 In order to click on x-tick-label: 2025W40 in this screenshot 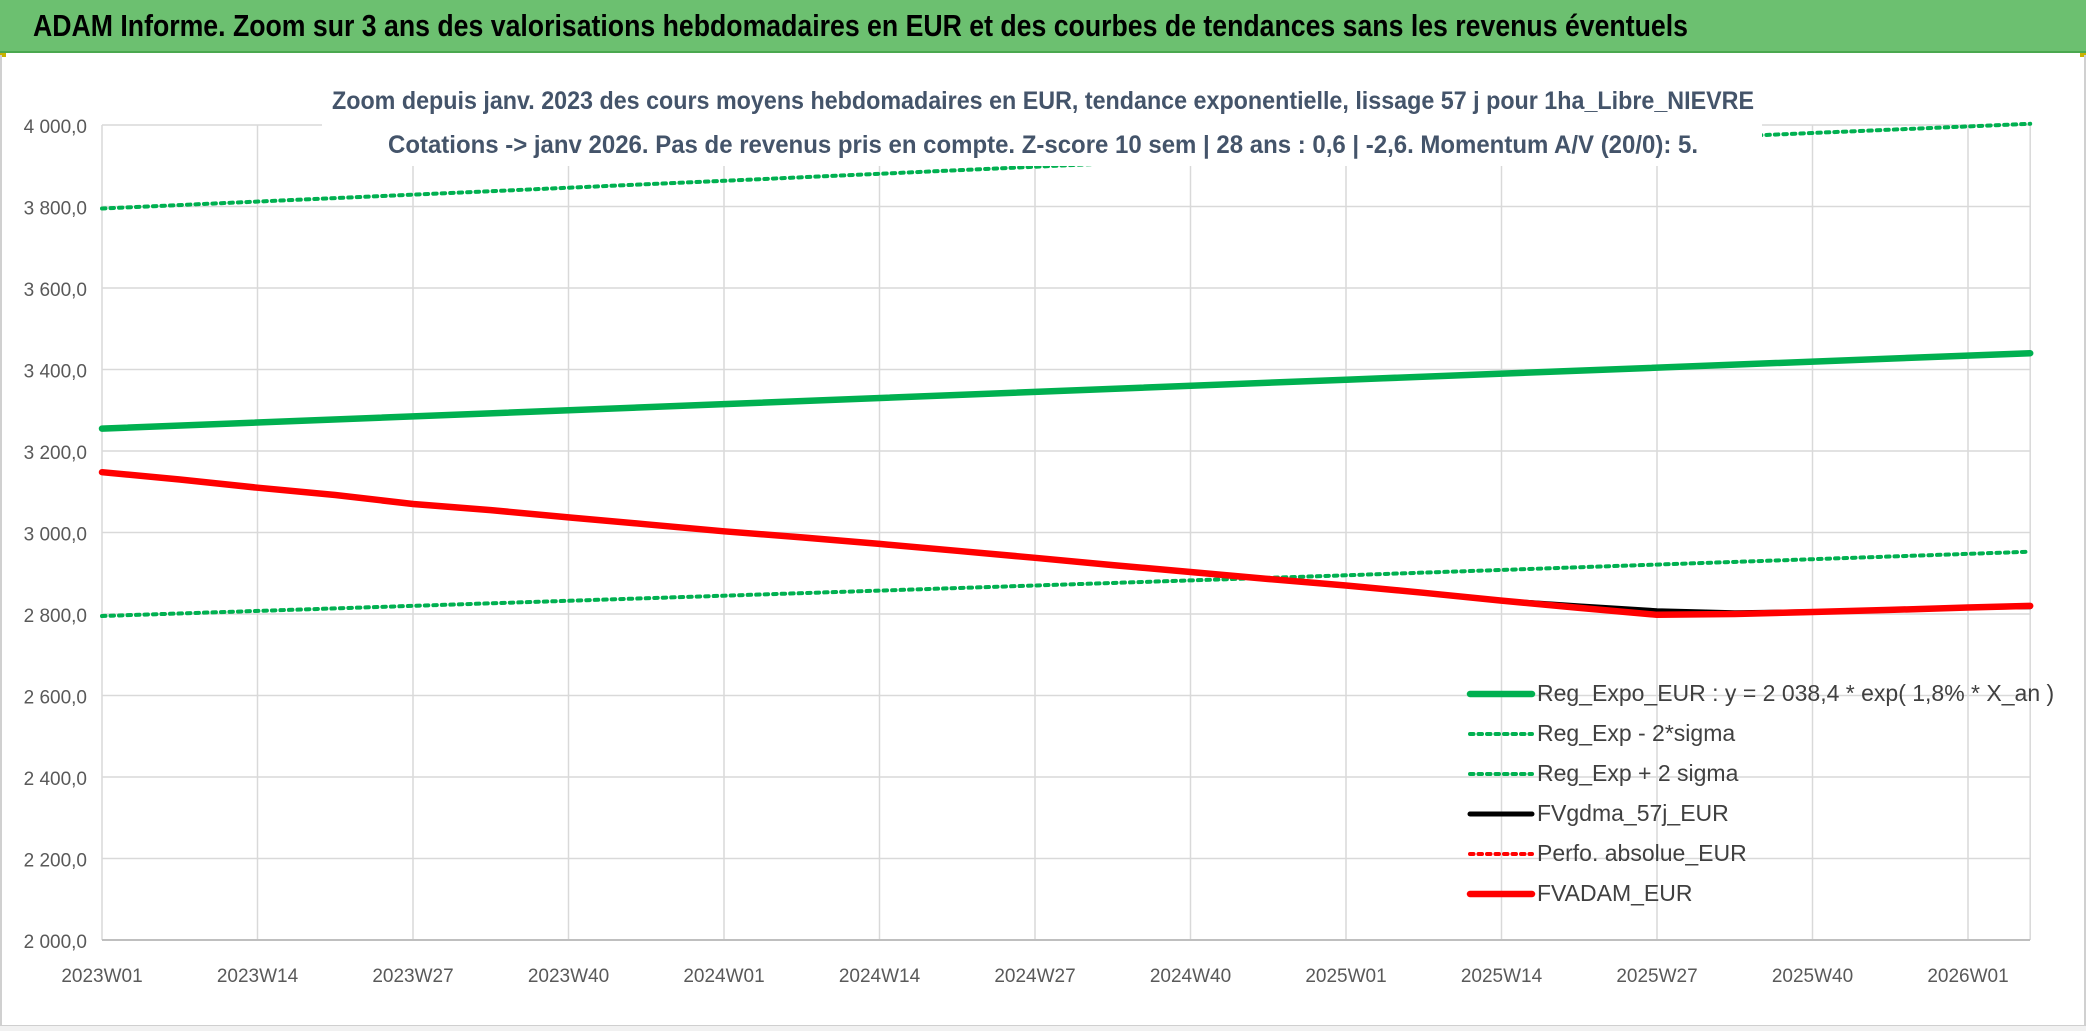, I will do `click(1812, 976)`.